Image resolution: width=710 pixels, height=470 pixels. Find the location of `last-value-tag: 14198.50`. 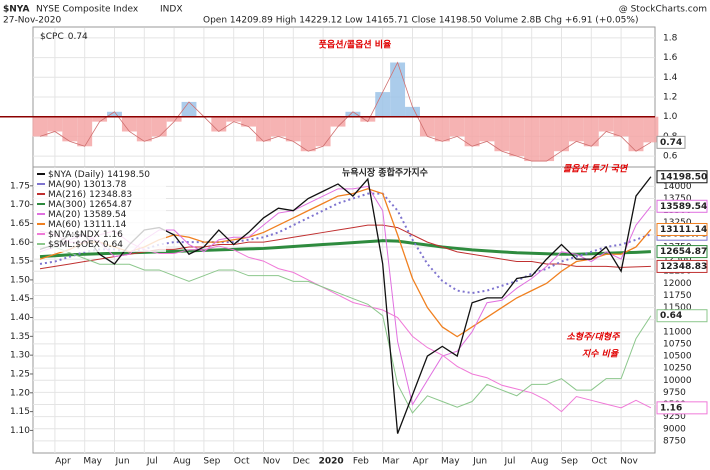

last-value-tag: 14198.50 is located at coordinates (683, 177).